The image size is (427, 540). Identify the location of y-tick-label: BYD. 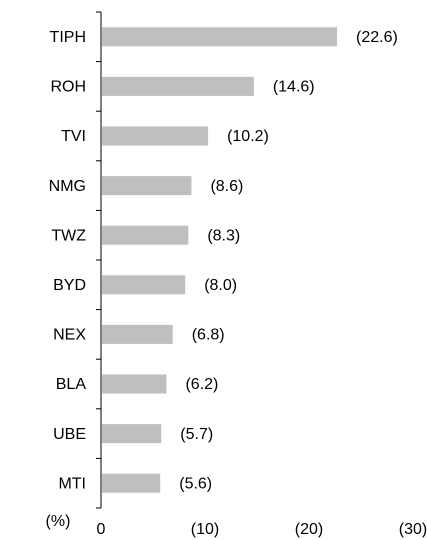
(69, 285).